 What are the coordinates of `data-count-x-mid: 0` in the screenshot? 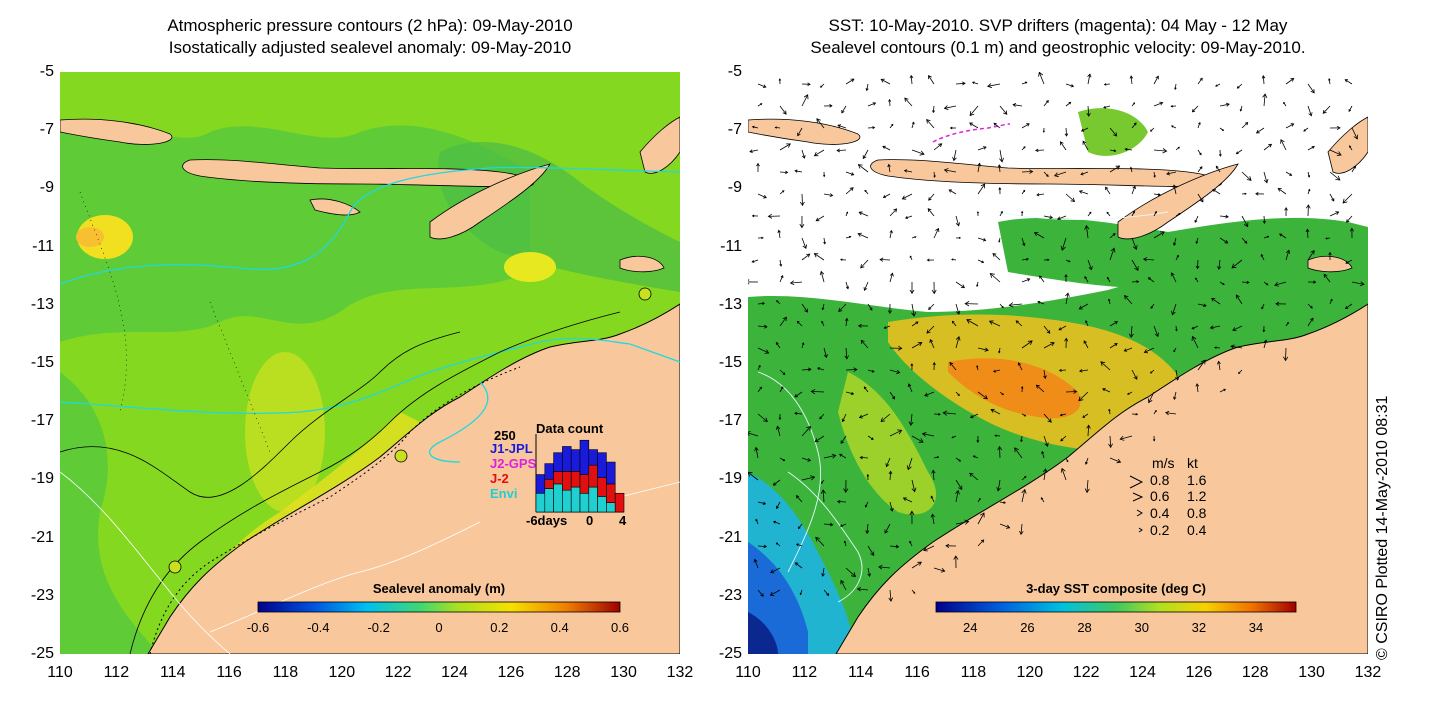 It's located at (590, 520).